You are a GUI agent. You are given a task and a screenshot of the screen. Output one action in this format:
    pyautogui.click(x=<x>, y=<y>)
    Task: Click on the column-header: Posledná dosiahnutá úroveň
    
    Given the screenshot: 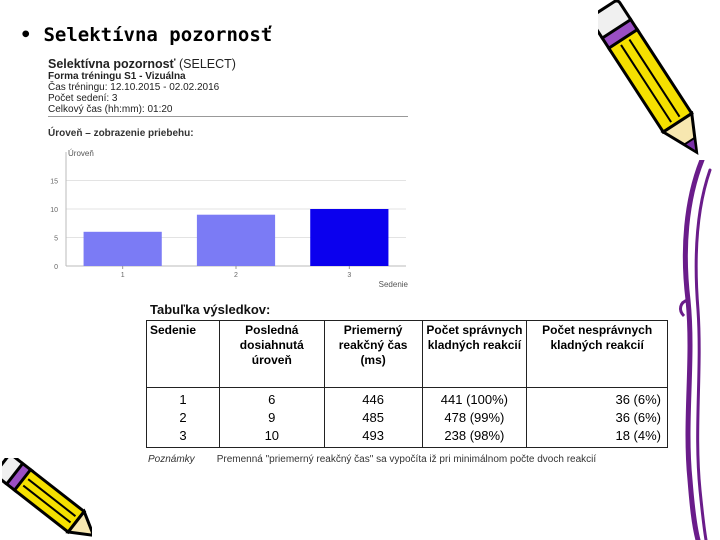 What is the action you would take?
    pyautogui.click(x=271, y=354)
    